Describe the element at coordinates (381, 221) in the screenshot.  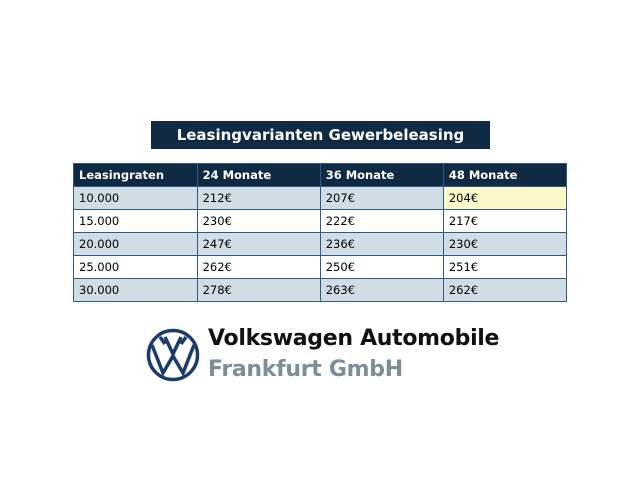
I see `table-cell: 222€` at that location.